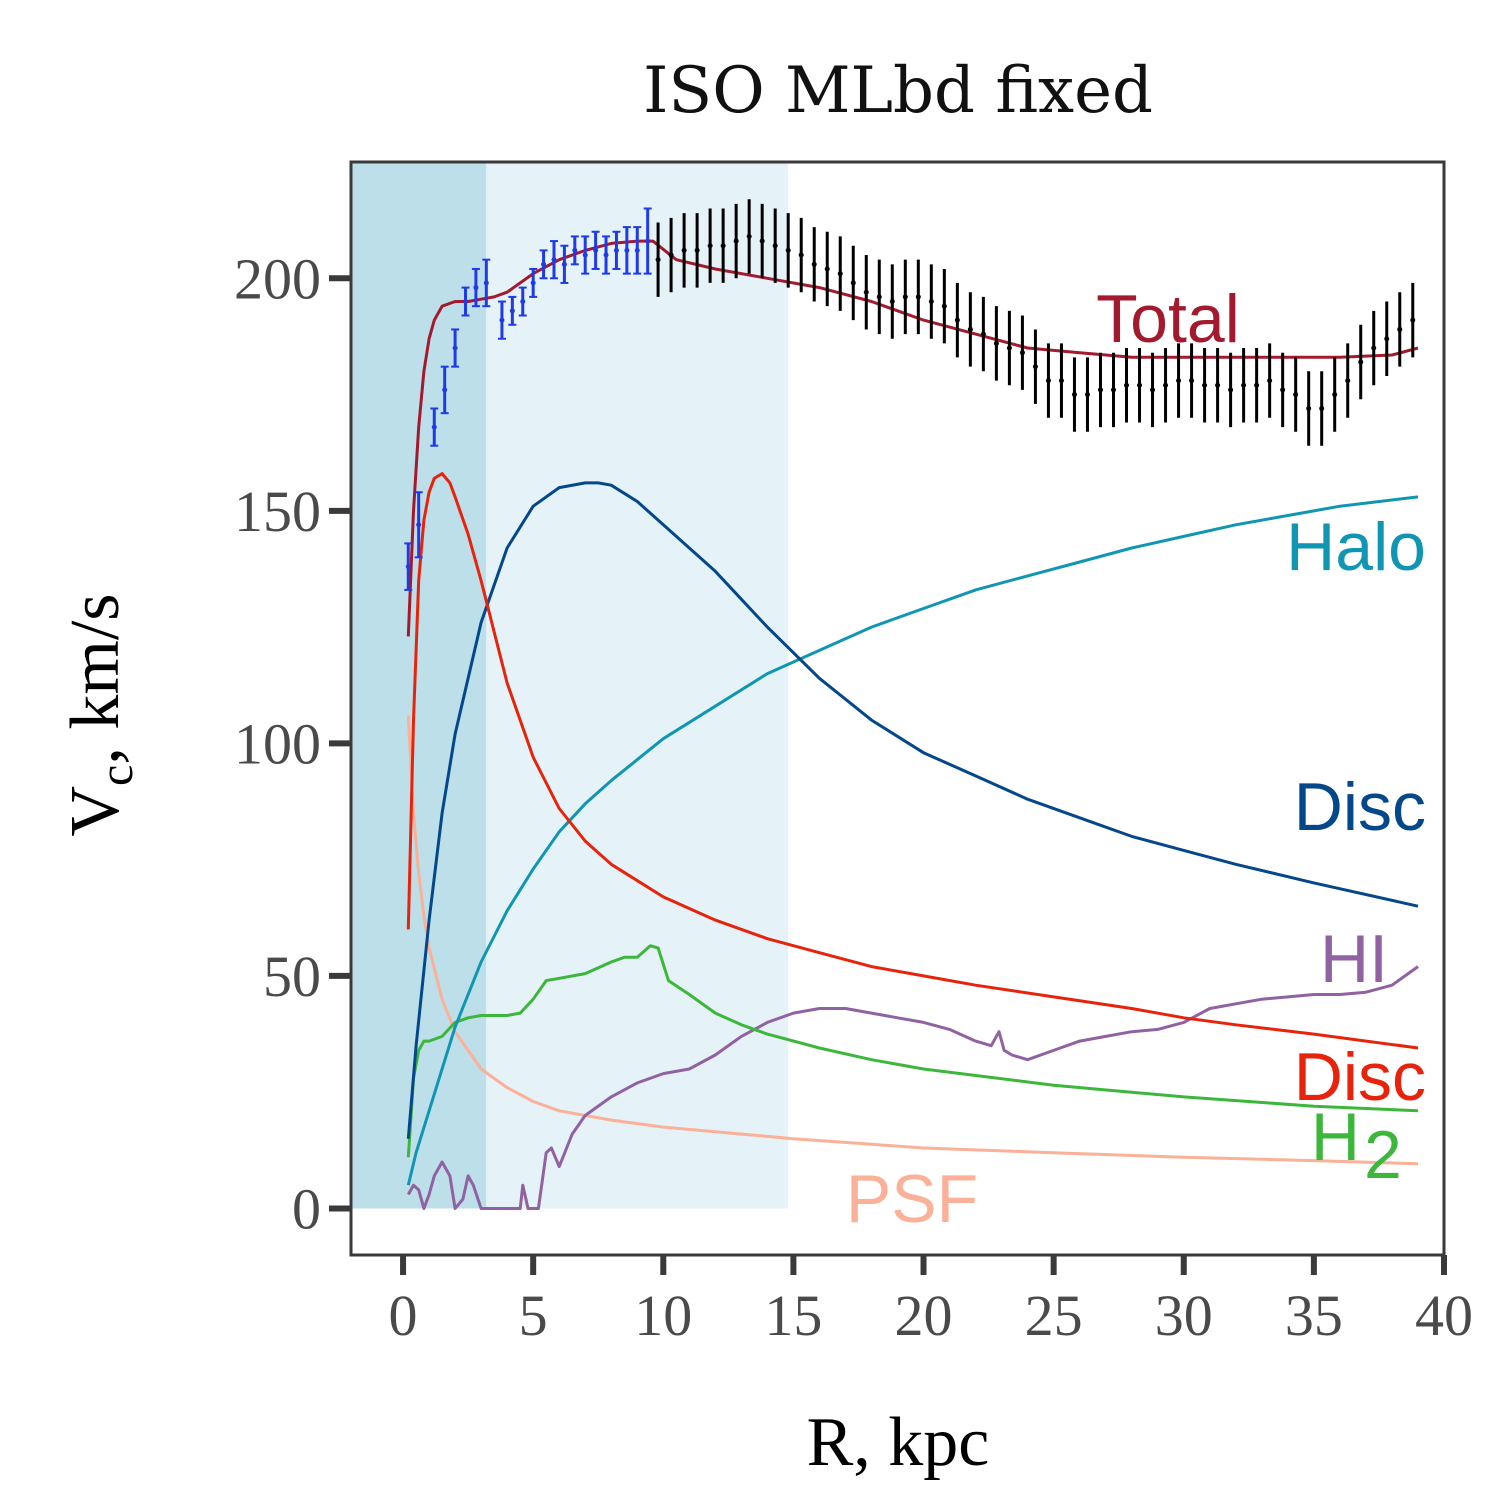 This screenshot has width=1500, height=1500. I want to click on series-label-halo: Halo, so click(1356, 547).